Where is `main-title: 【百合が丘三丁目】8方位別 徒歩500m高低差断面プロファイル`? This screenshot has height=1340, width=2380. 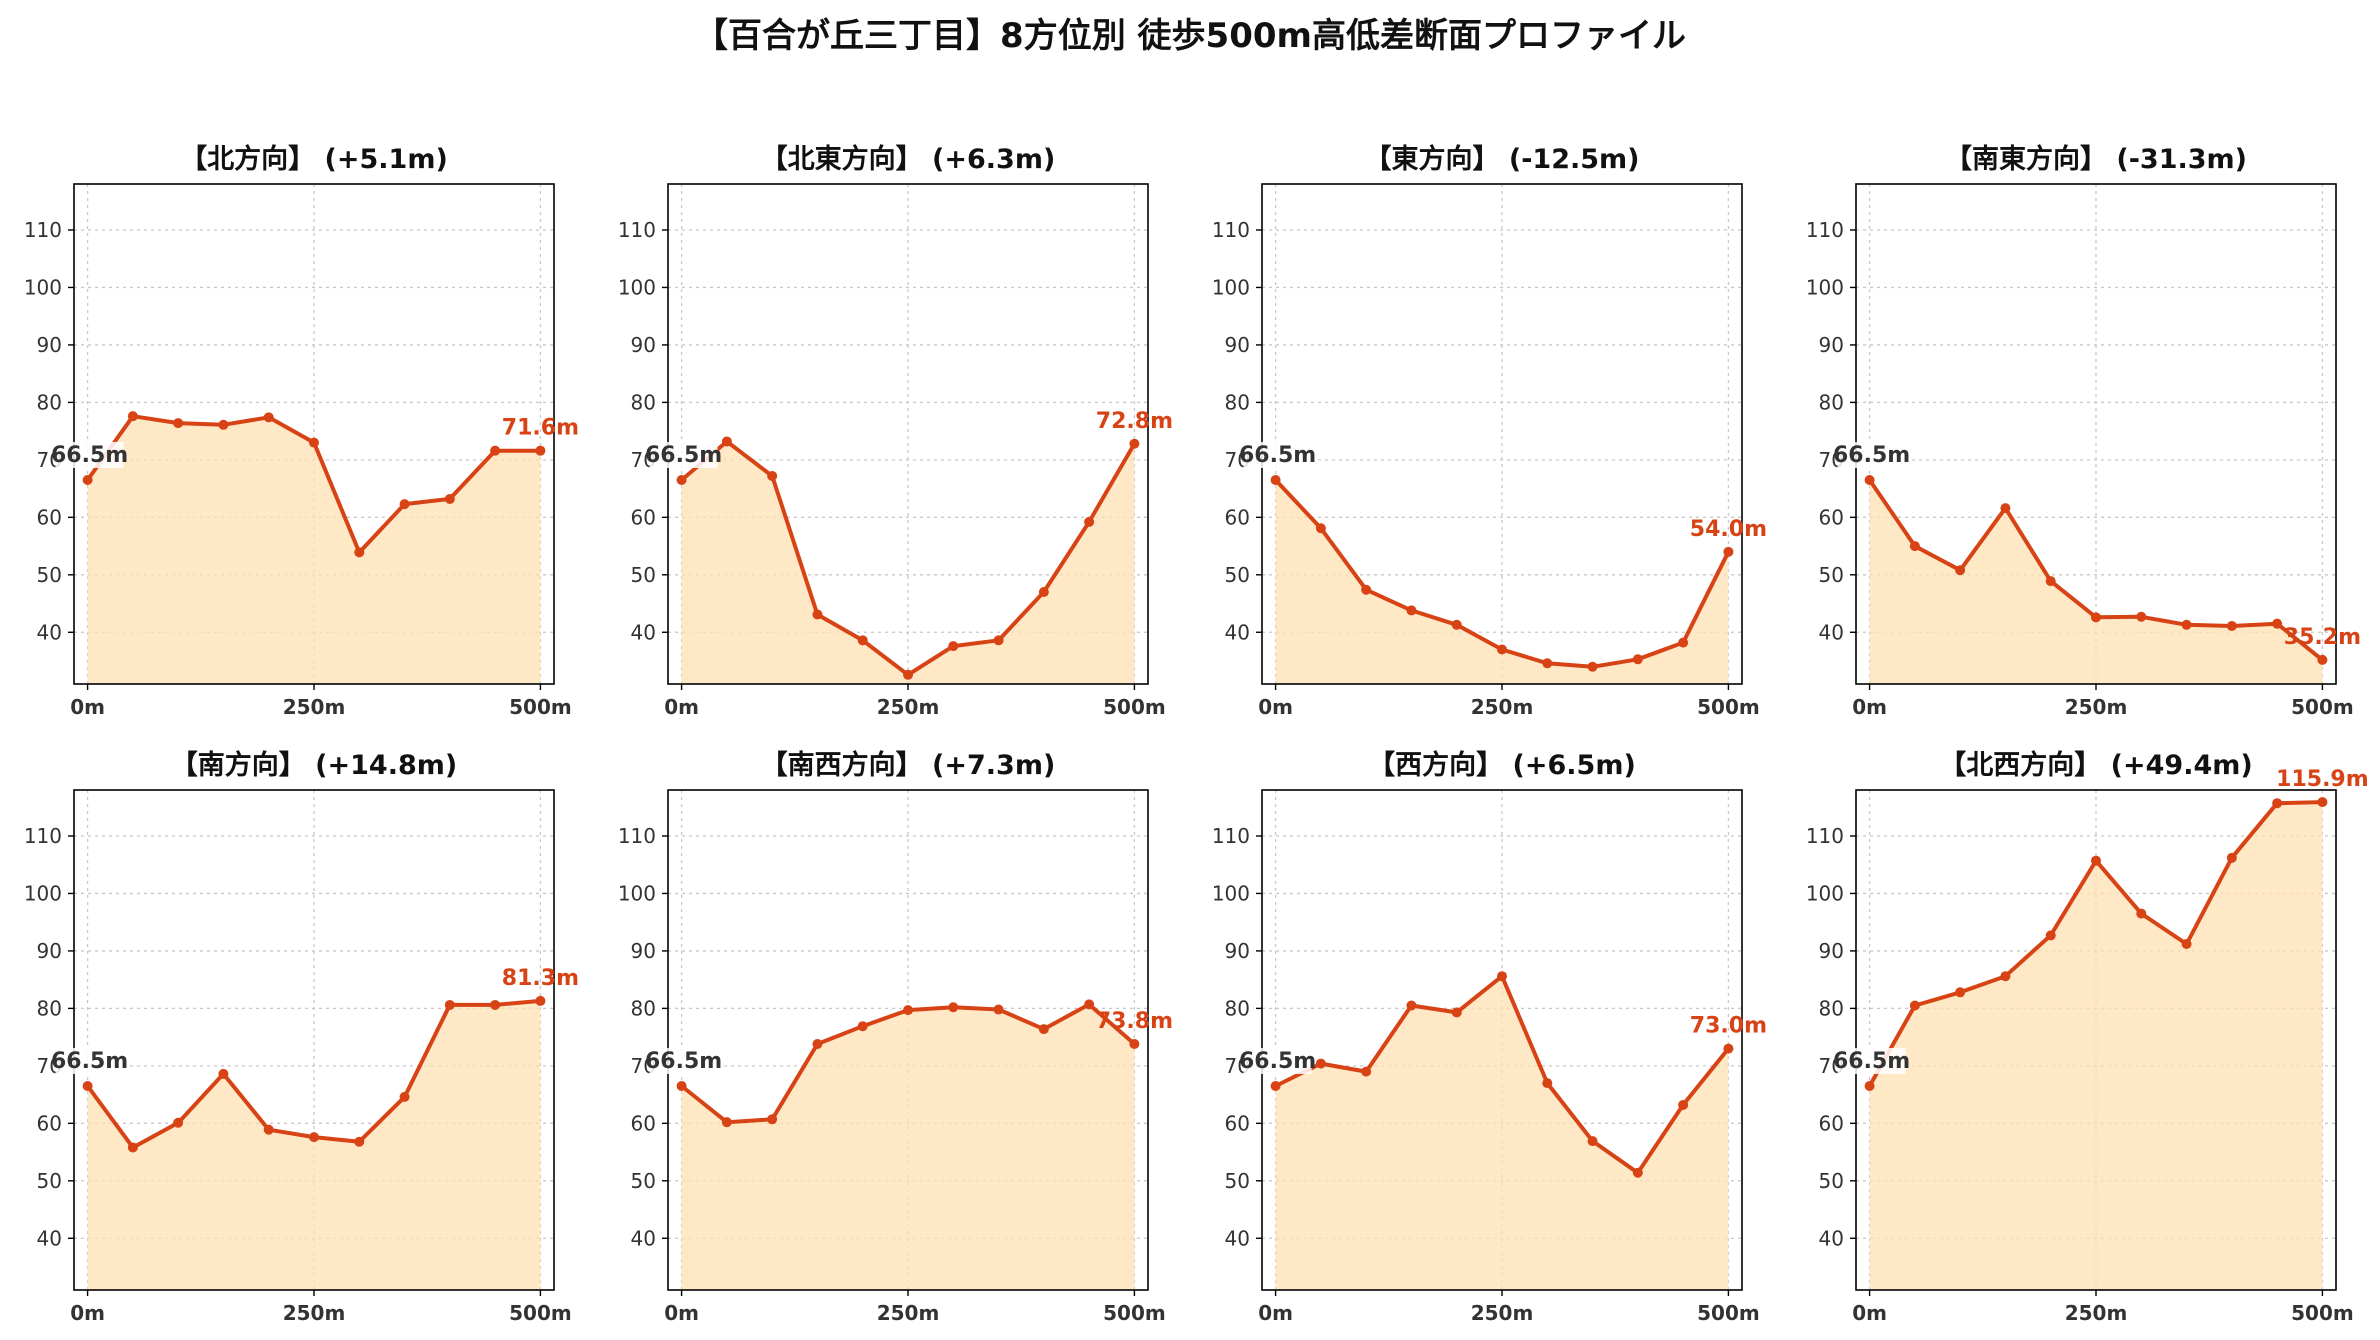 main-title: 【百合が丘三丁目】8方位別 徒歩500m高低差断面プロファイル is located at coordinates (1190, 36).